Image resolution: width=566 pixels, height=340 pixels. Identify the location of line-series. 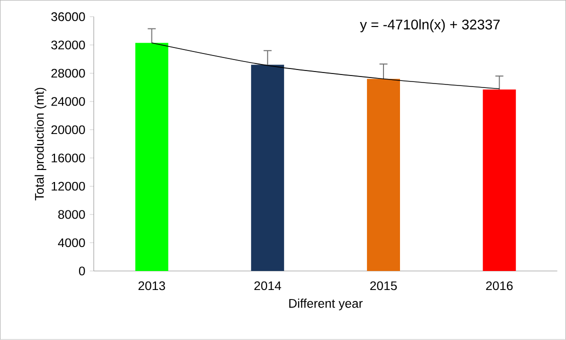
(325, 66).